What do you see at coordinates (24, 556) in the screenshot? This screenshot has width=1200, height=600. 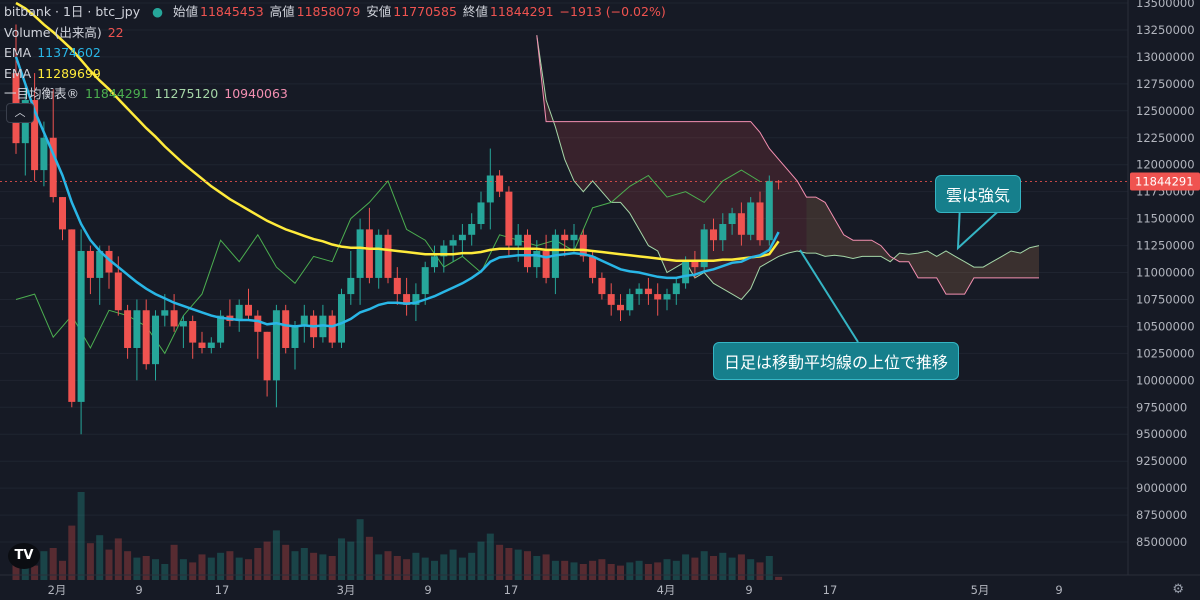 I see `tradingview-logo-icon: TV` at bounding box center [24, 556].